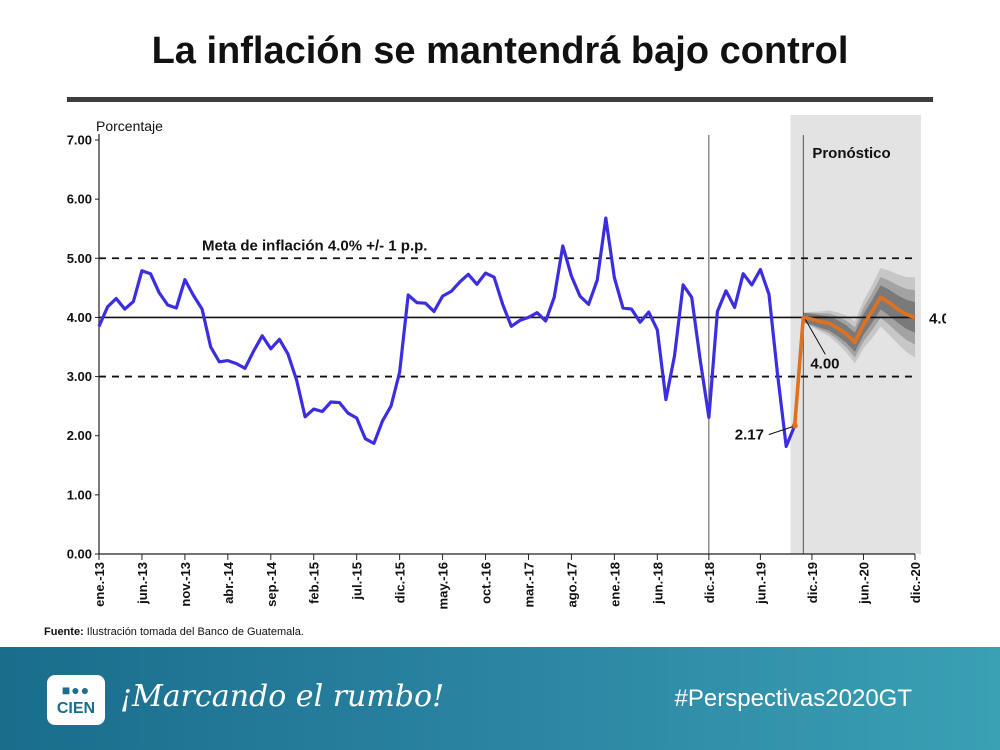 This screenshot has width=1000, height=750. I want to click on tagline: ¡Marcando el rumbo!, so click(282, 696).